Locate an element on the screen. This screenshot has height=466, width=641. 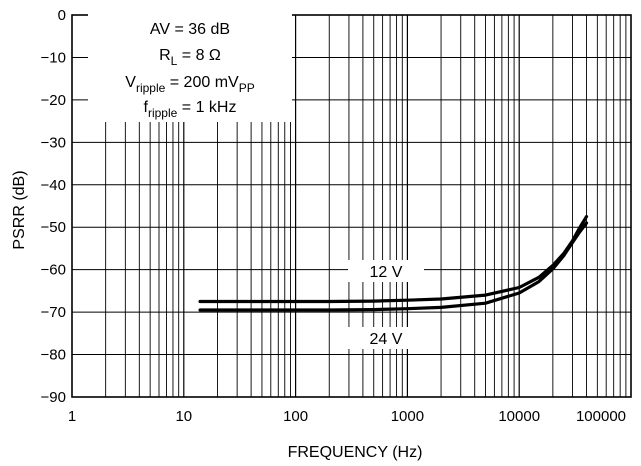
series-layer is located at coordinates (393, 263).